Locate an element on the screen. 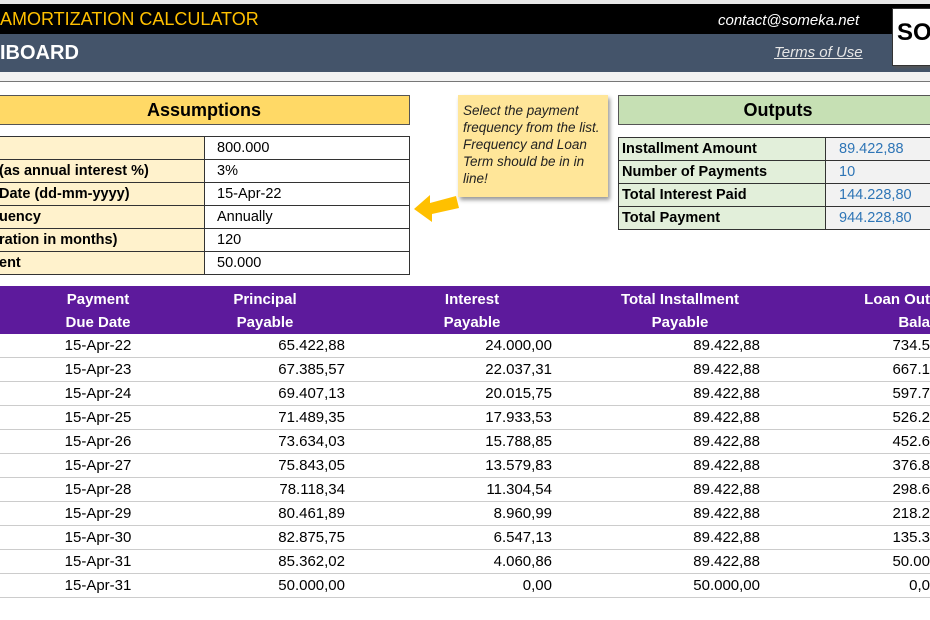 The height and width of the screenshot is (620, 930). due-date-cell: 15-Apr-28 is located at coordinates (98, 489).